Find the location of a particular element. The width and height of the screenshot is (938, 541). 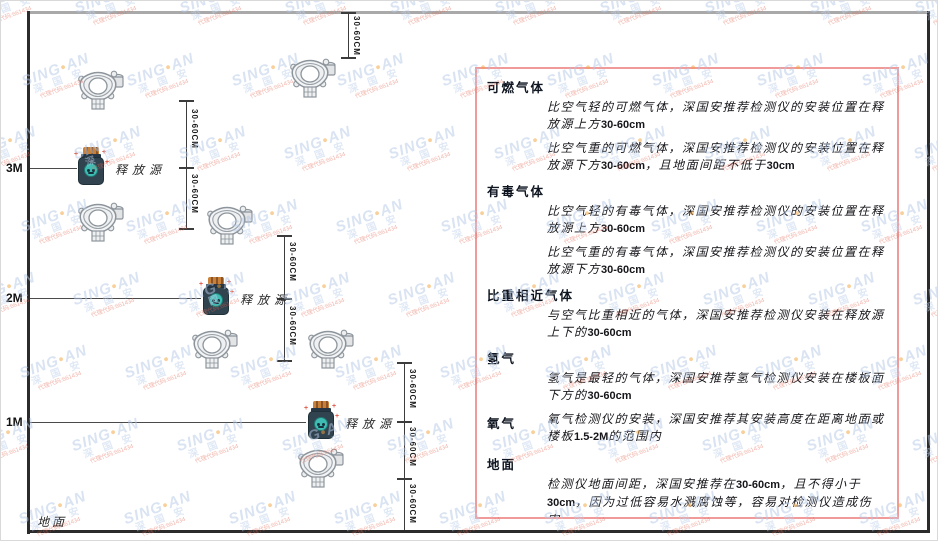

height-line-2m is located at coordinates (115, 298).